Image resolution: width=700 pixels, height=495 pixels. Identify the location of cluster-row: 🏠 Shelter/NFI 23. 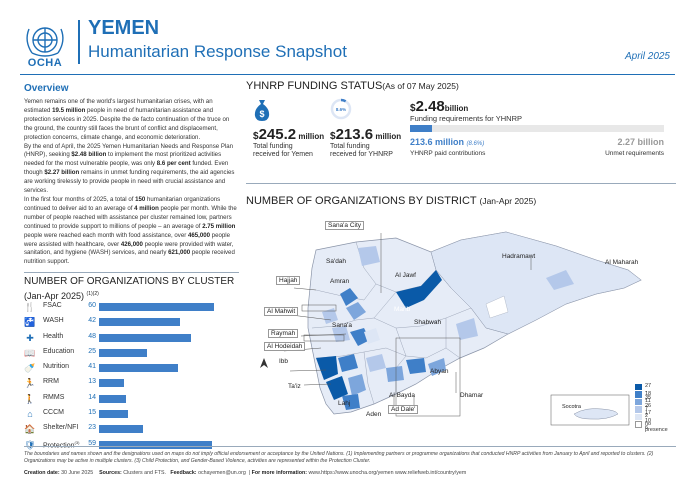
(131, 429).